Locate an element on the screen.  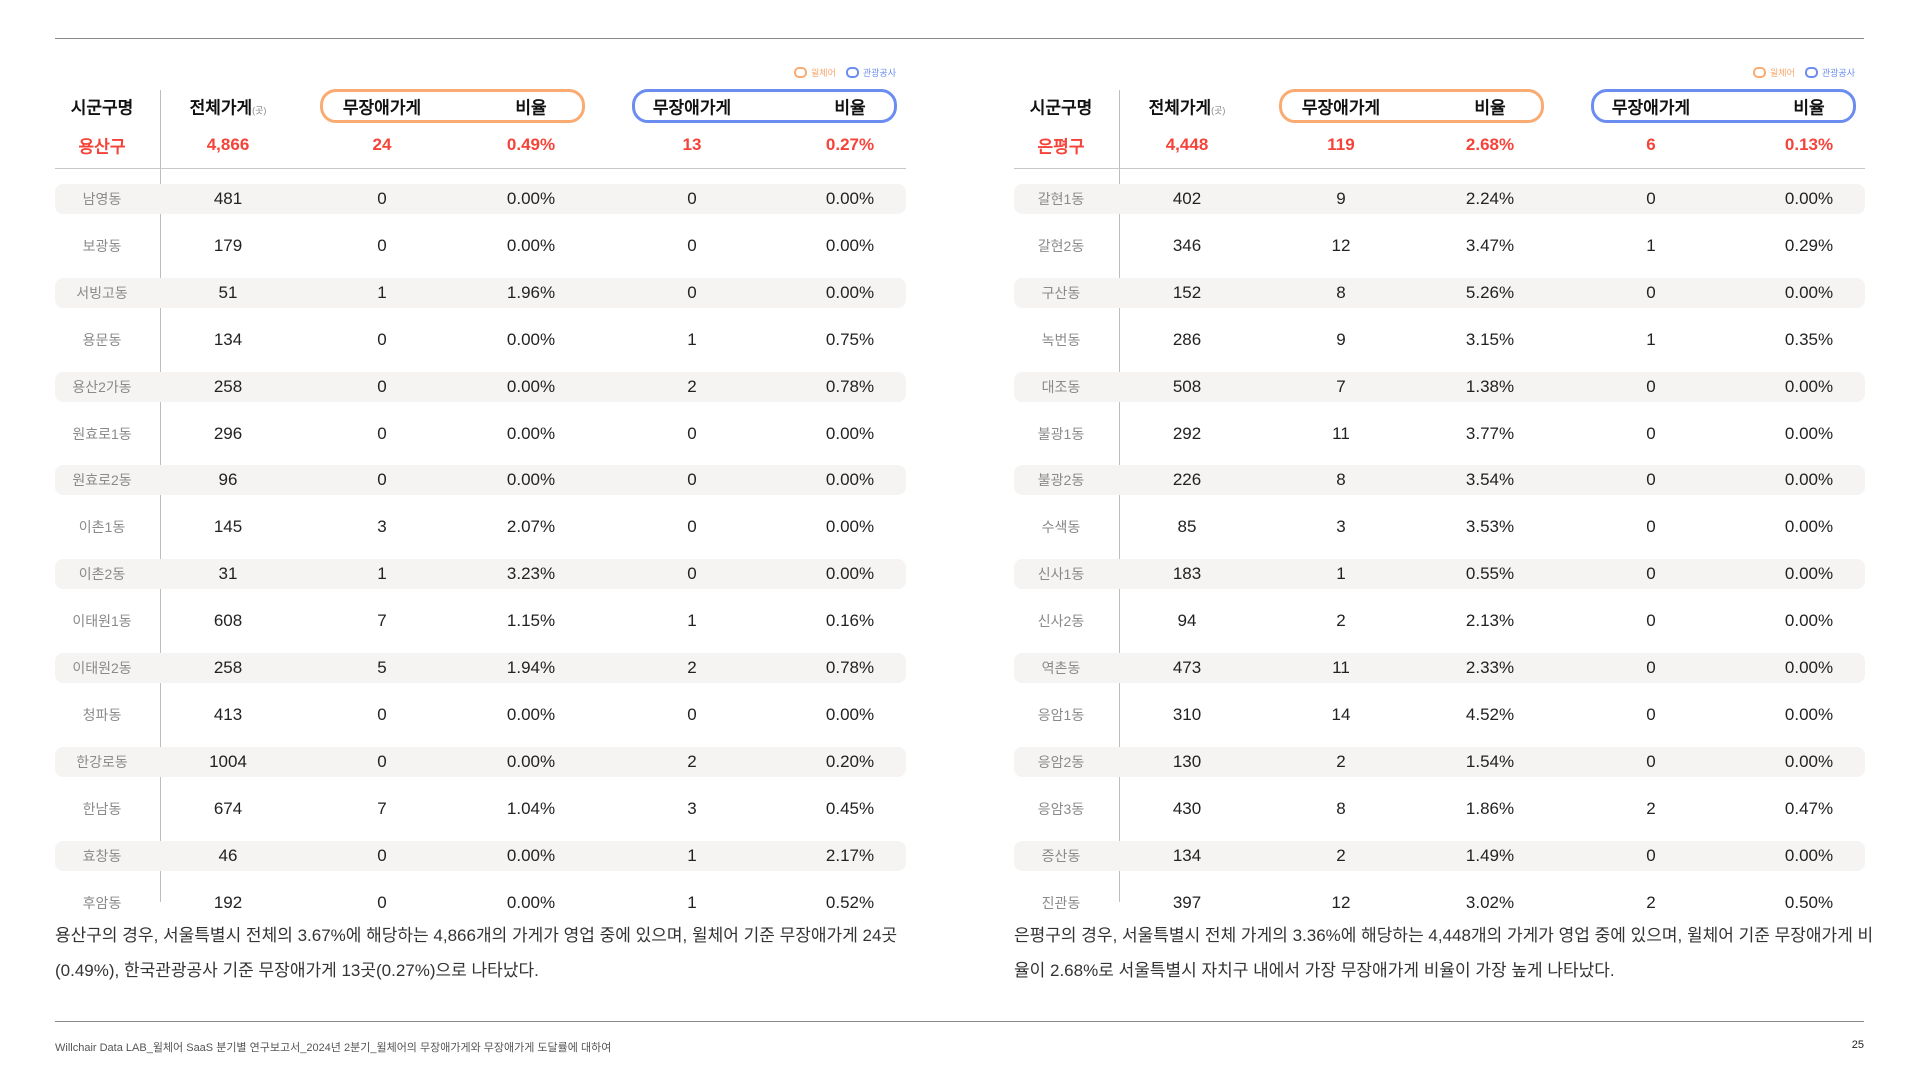
total-stores: 608 is located at coordinates (228, 621).